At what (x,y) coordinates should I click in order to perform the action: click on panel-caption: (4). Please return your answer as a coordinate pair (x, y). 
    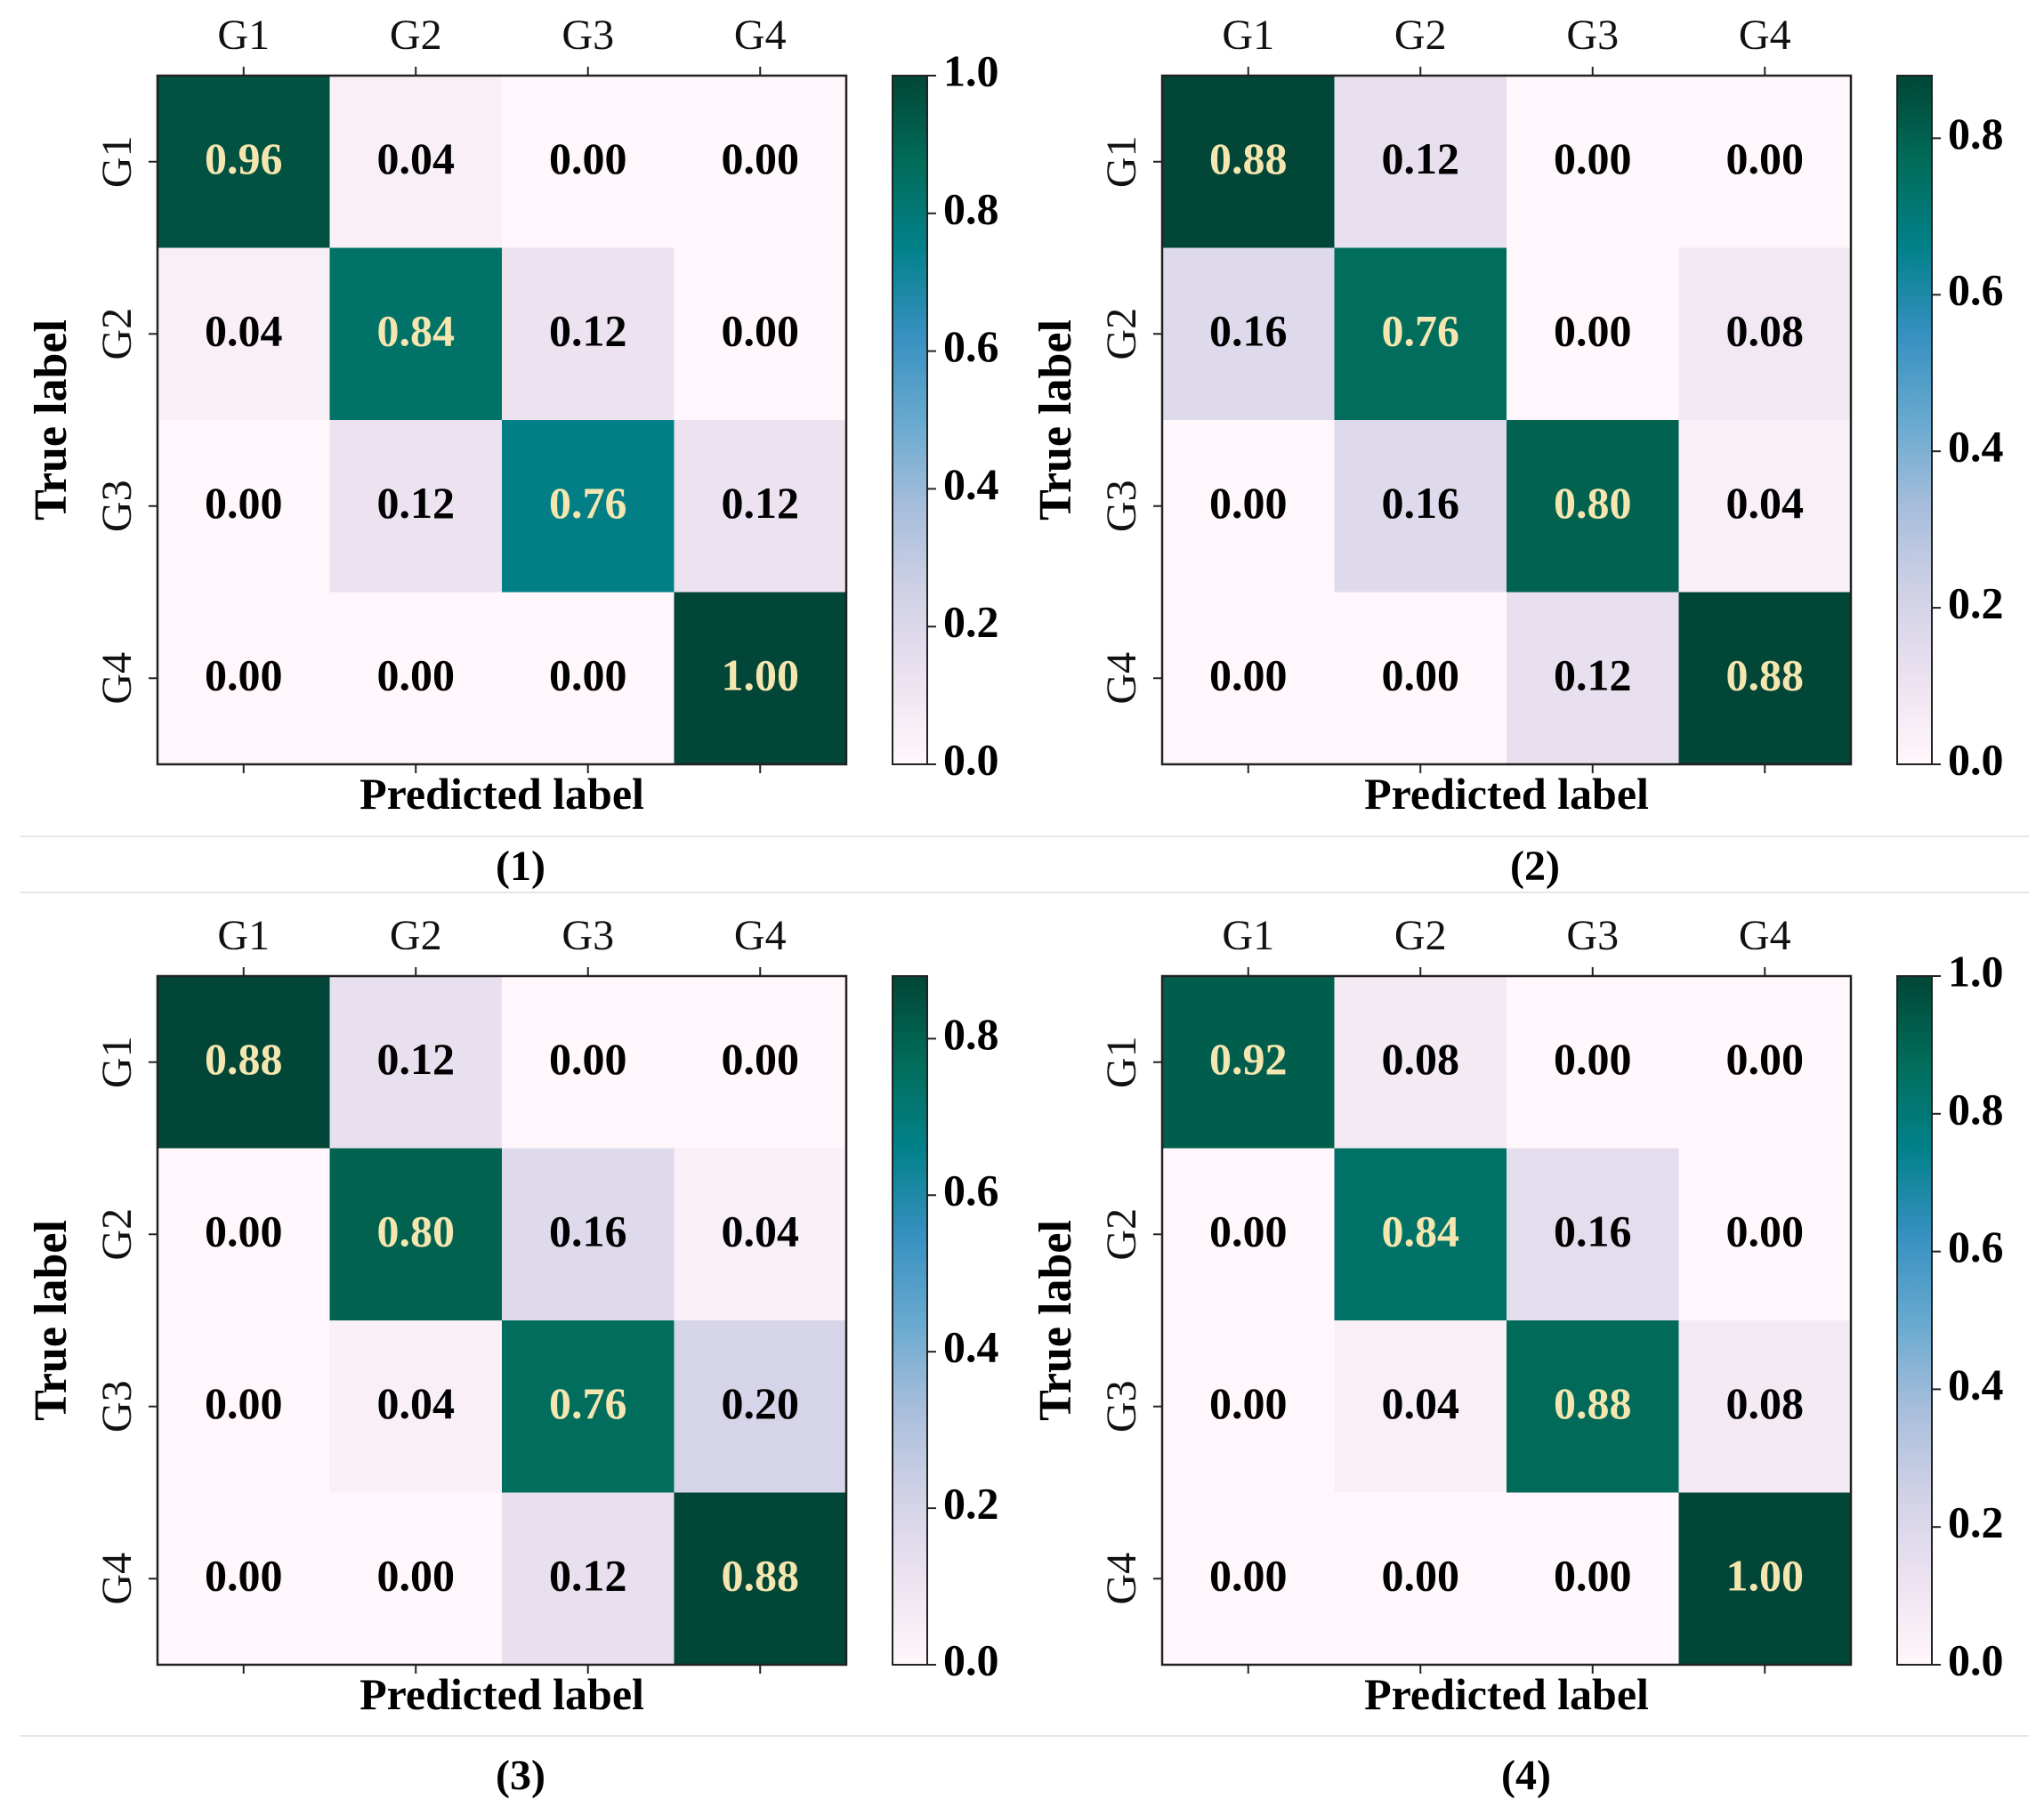
    Looking at the image, I should click on (1526, 1776).